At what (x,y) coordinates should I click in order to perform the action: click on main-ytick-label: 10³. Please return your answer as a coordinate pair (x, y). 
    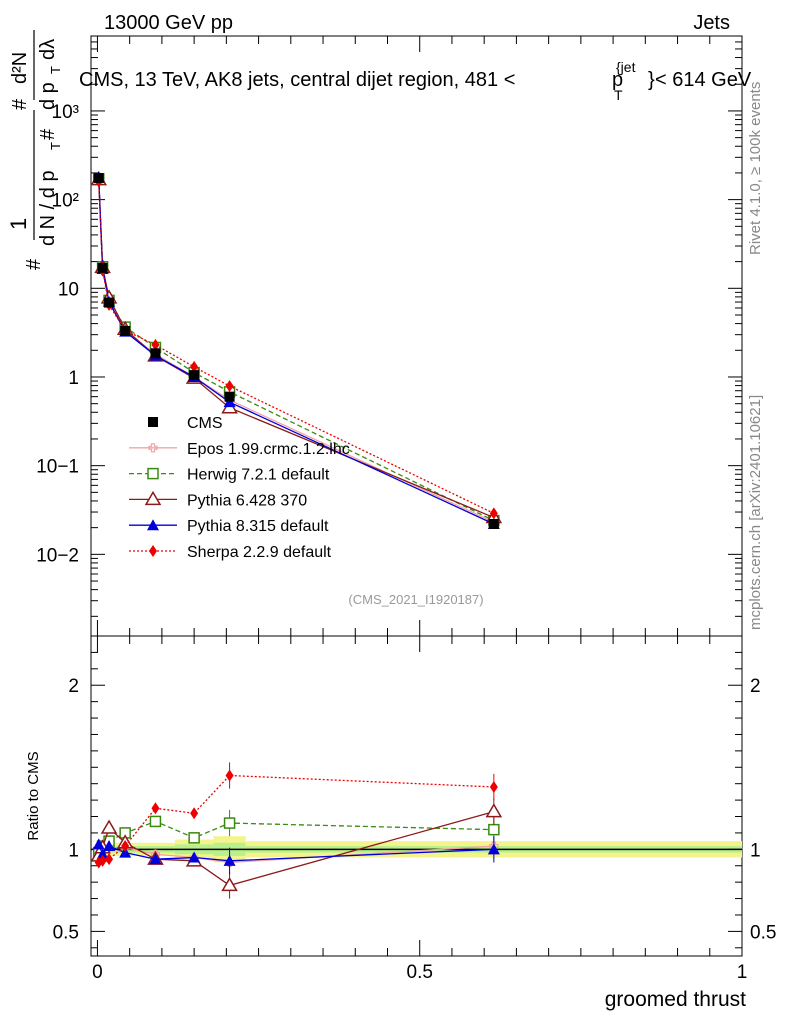
    Looking at the image, I should click on (65, 112).